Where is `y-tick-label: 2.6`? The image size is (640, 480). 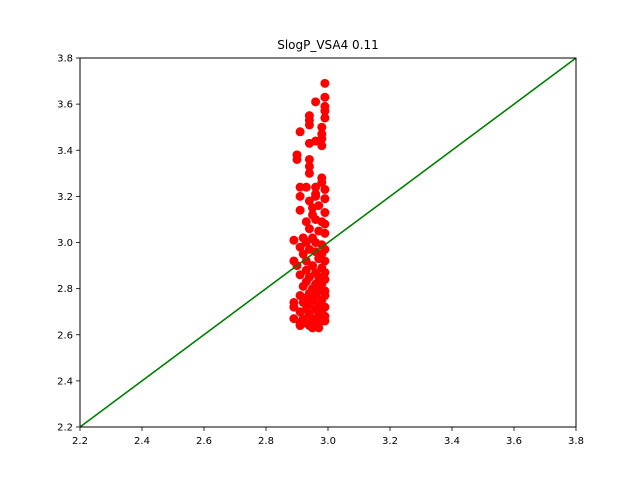
y-tick-label: 2.6 is located at coordinates (65, 335).